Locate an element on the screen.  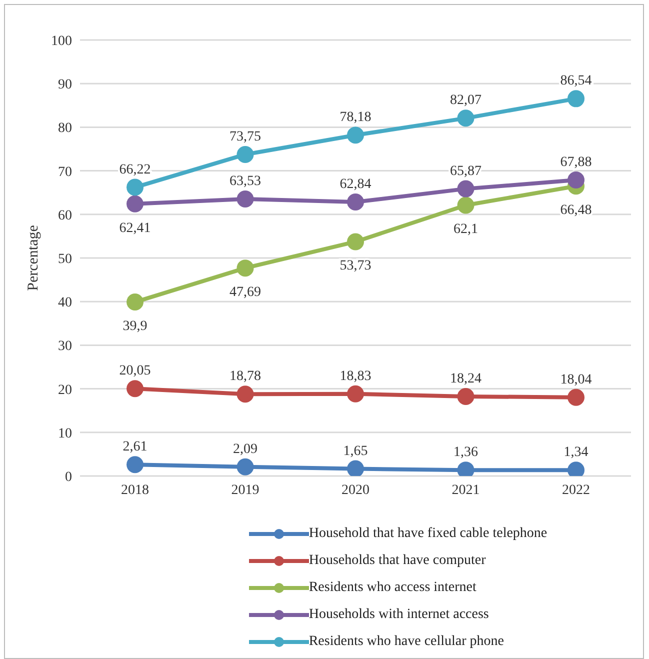
data-label: 1,36 is located at coordinates (466, 452).